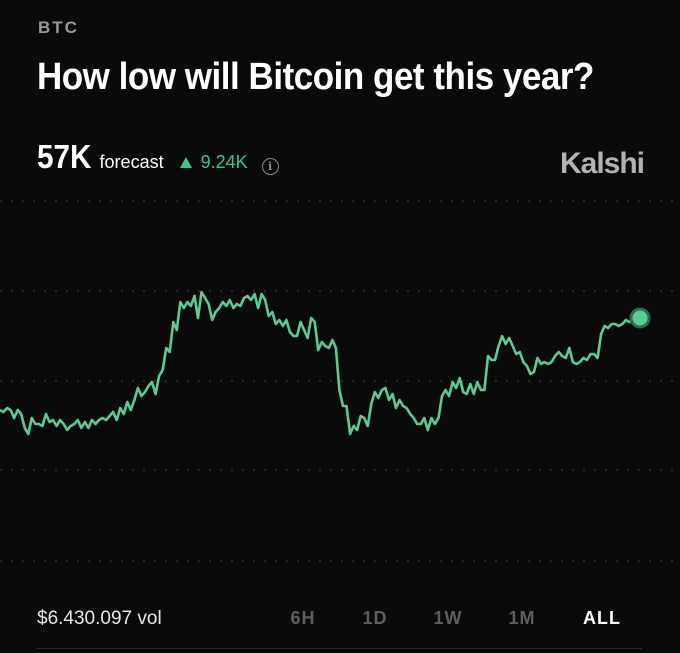 The image size is (680, 653). Describe the element at coordinates (602, 163) in the screenshot. I see `brand-logo: Kalshi` at that location.